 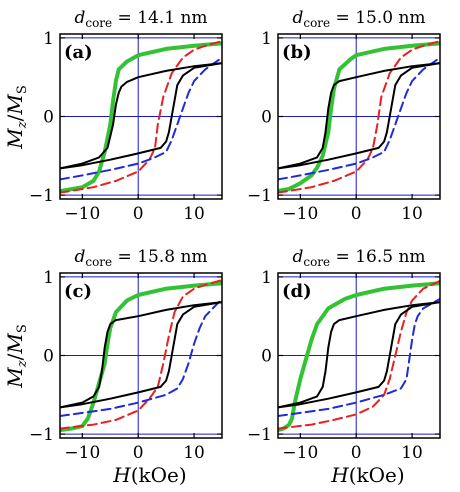 I want to click on panel-title: dcore = 15.0 nm, so click(x=358, y=19).